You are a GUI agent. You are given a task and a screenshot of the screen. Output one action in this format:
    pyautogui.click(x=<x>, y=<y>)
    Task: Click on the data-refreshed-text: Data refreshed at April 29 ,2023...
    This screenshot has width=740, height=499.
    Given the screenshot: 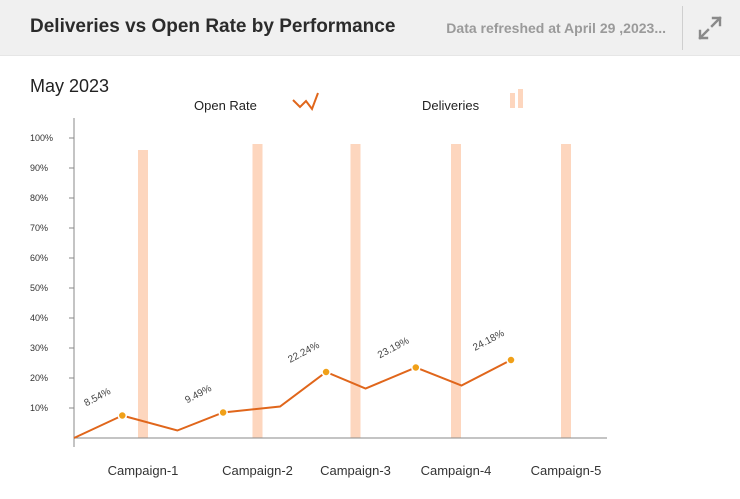 What is the action you would take?
    pyautogui.click(x=556, y=28)
    